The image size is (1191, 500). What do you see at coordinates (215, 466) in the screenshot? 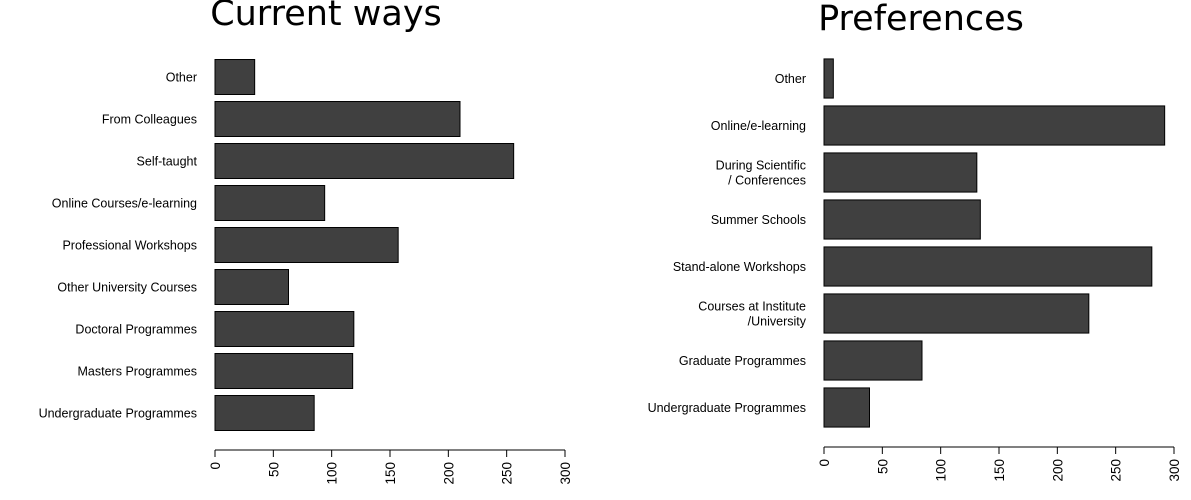
I see `current-ways-x-tick-label: 0` at bounding box center [215, 466].